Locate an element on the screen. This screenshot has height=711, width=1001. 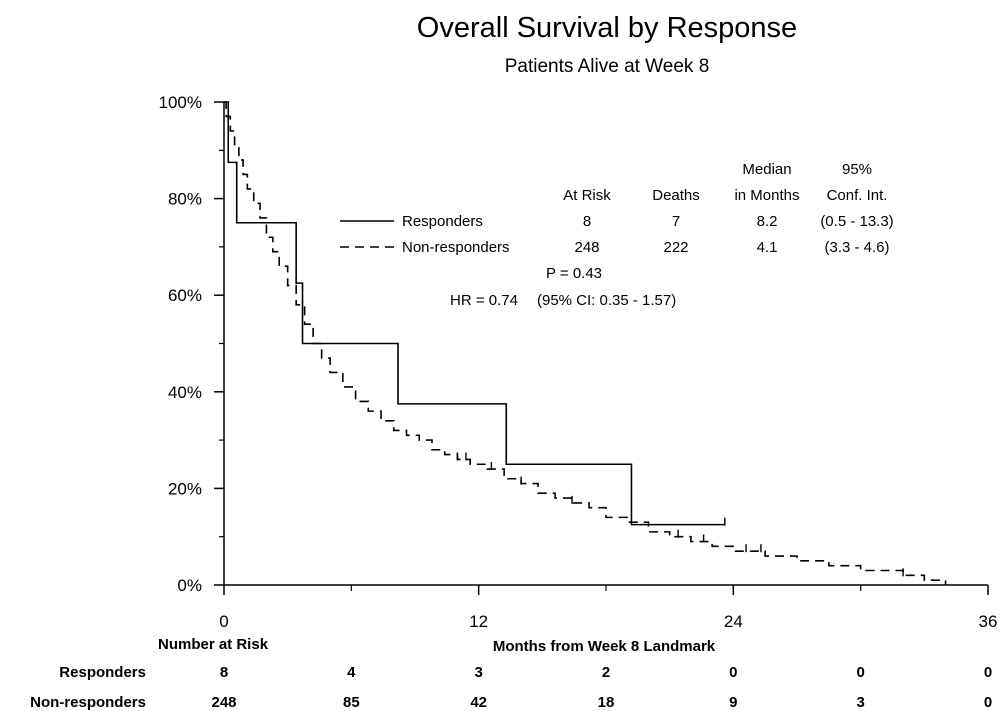
risk-count-non-responders: 248 is located at coordinates (223, 702).